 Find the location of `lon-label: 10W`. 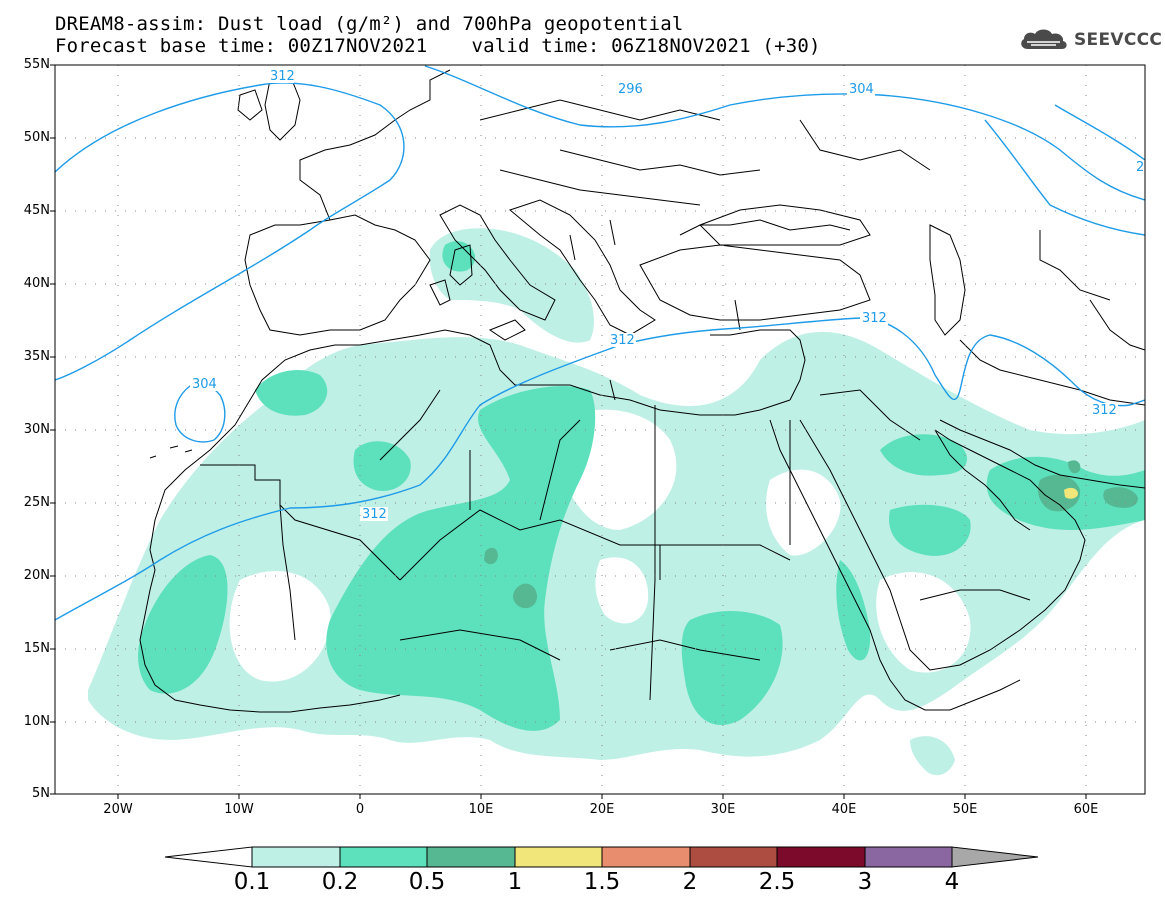

lon-label: 10W is located at coordinates (239, 809).